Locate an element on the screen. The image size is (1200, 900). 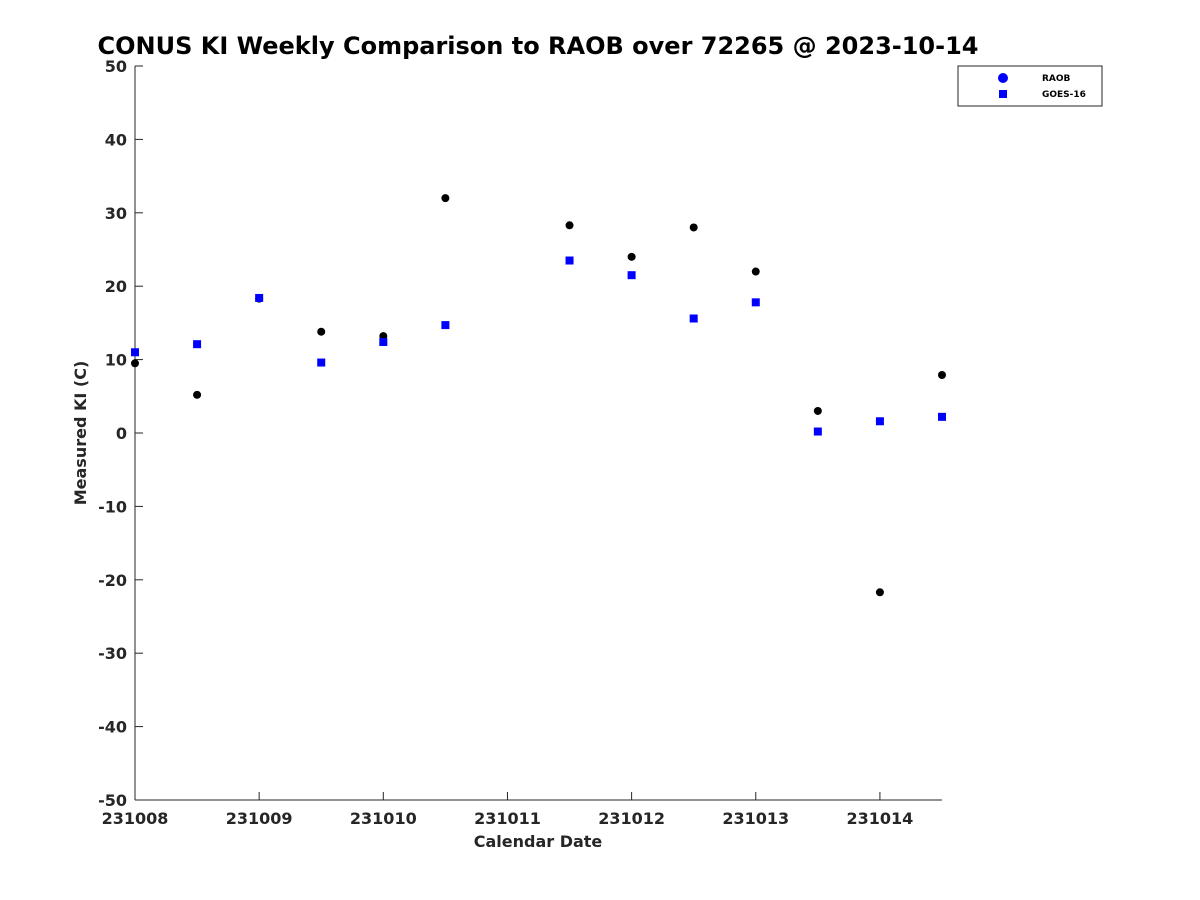
x-tick-label: 231013 is located at coordinates (755, 818).